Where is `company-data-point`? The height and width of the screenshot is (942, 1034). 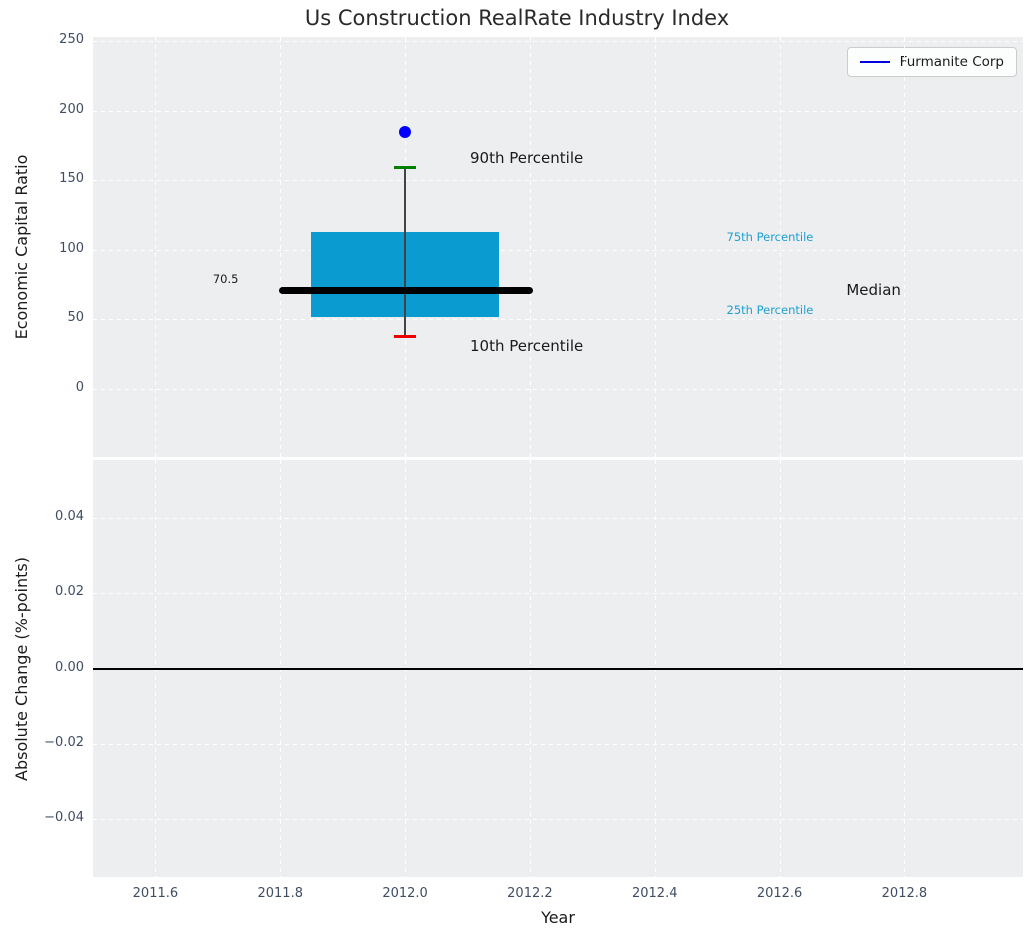
company-data-point is located at coordinates (405, 131).